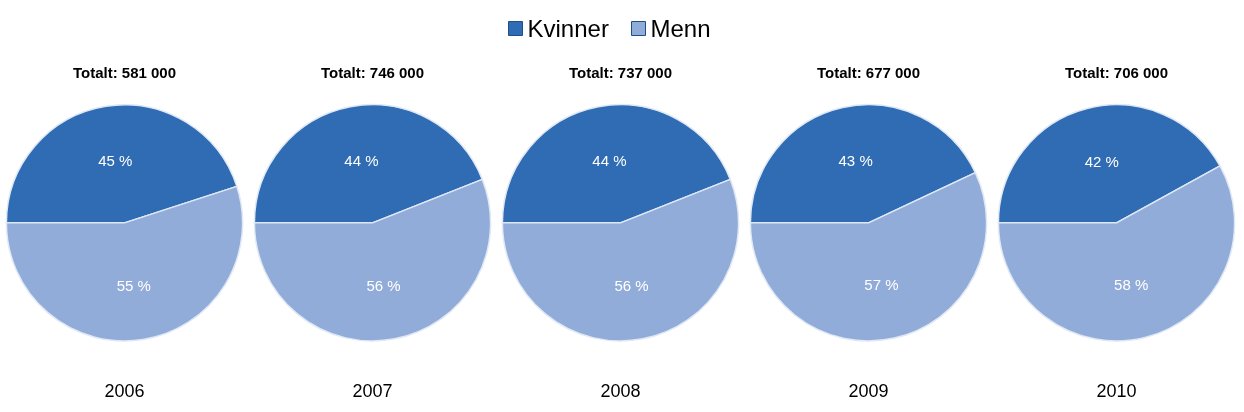 This screenshot has width=1244, height=412. I want to click on chart-title: Totalt: 746 000, so click(372, 73).